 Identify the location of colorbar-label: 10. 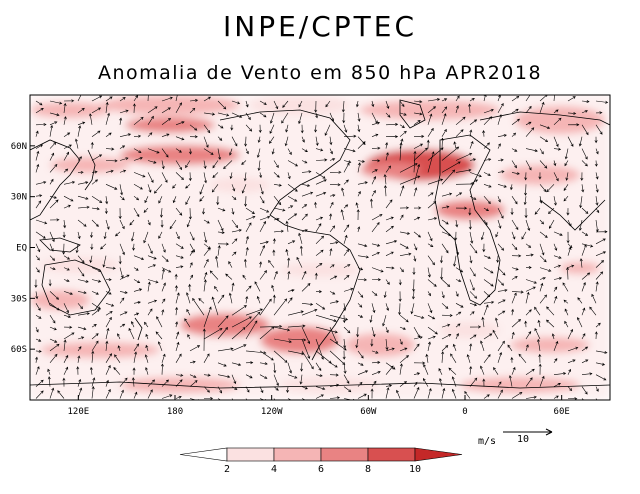
(415, 469).